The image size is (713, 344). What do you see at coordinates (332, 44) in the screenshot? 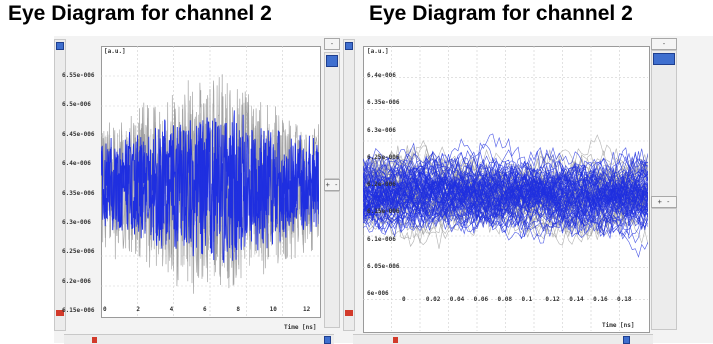
I see `left-minimize-button: -` at bounding box center [332, 44].